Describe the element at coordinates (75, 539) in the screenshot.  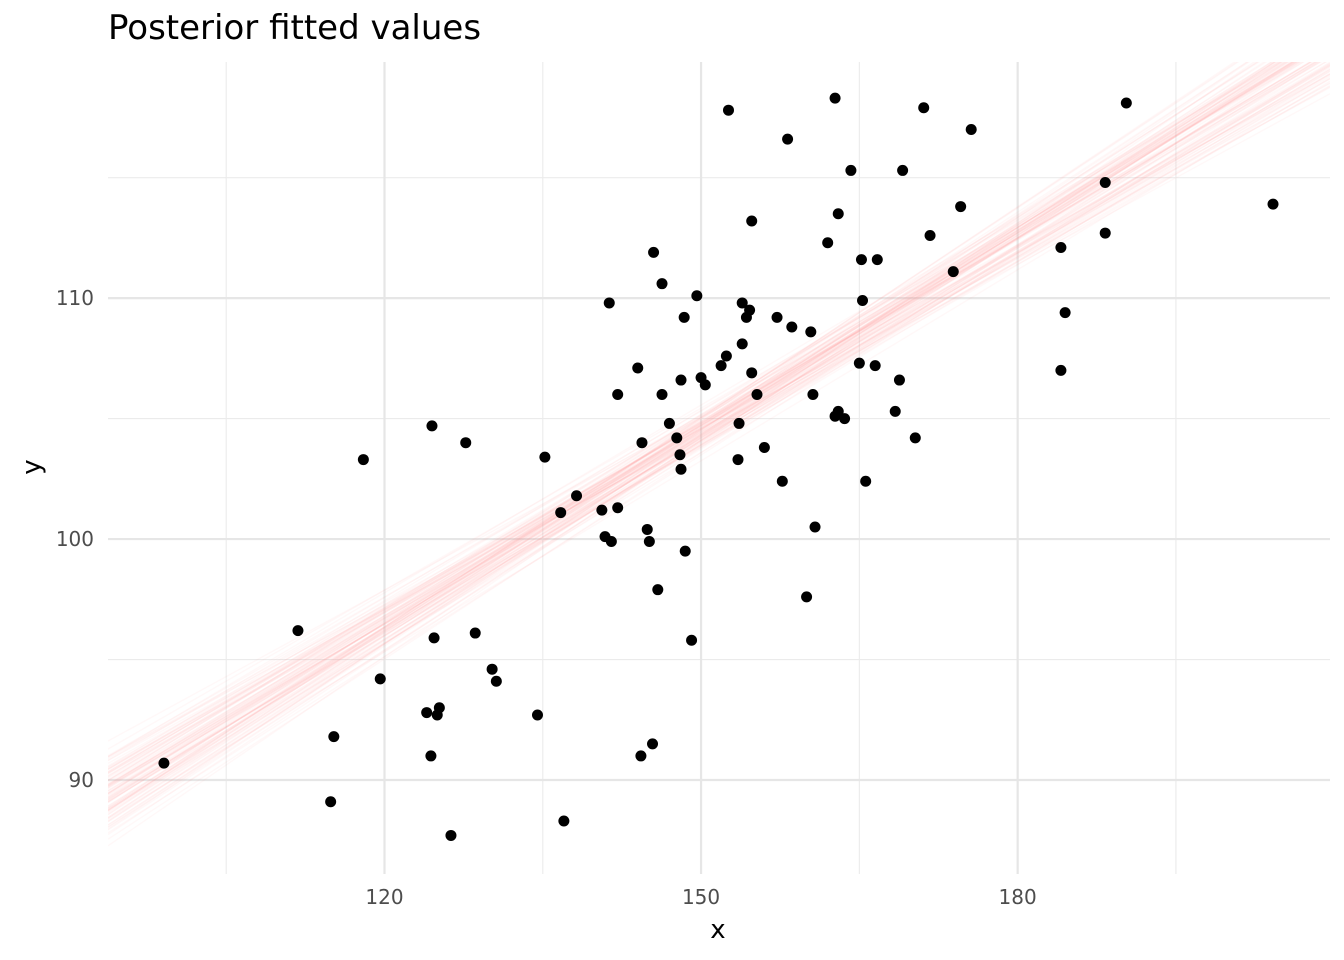
I see `y-tick-label: 100` at that location.